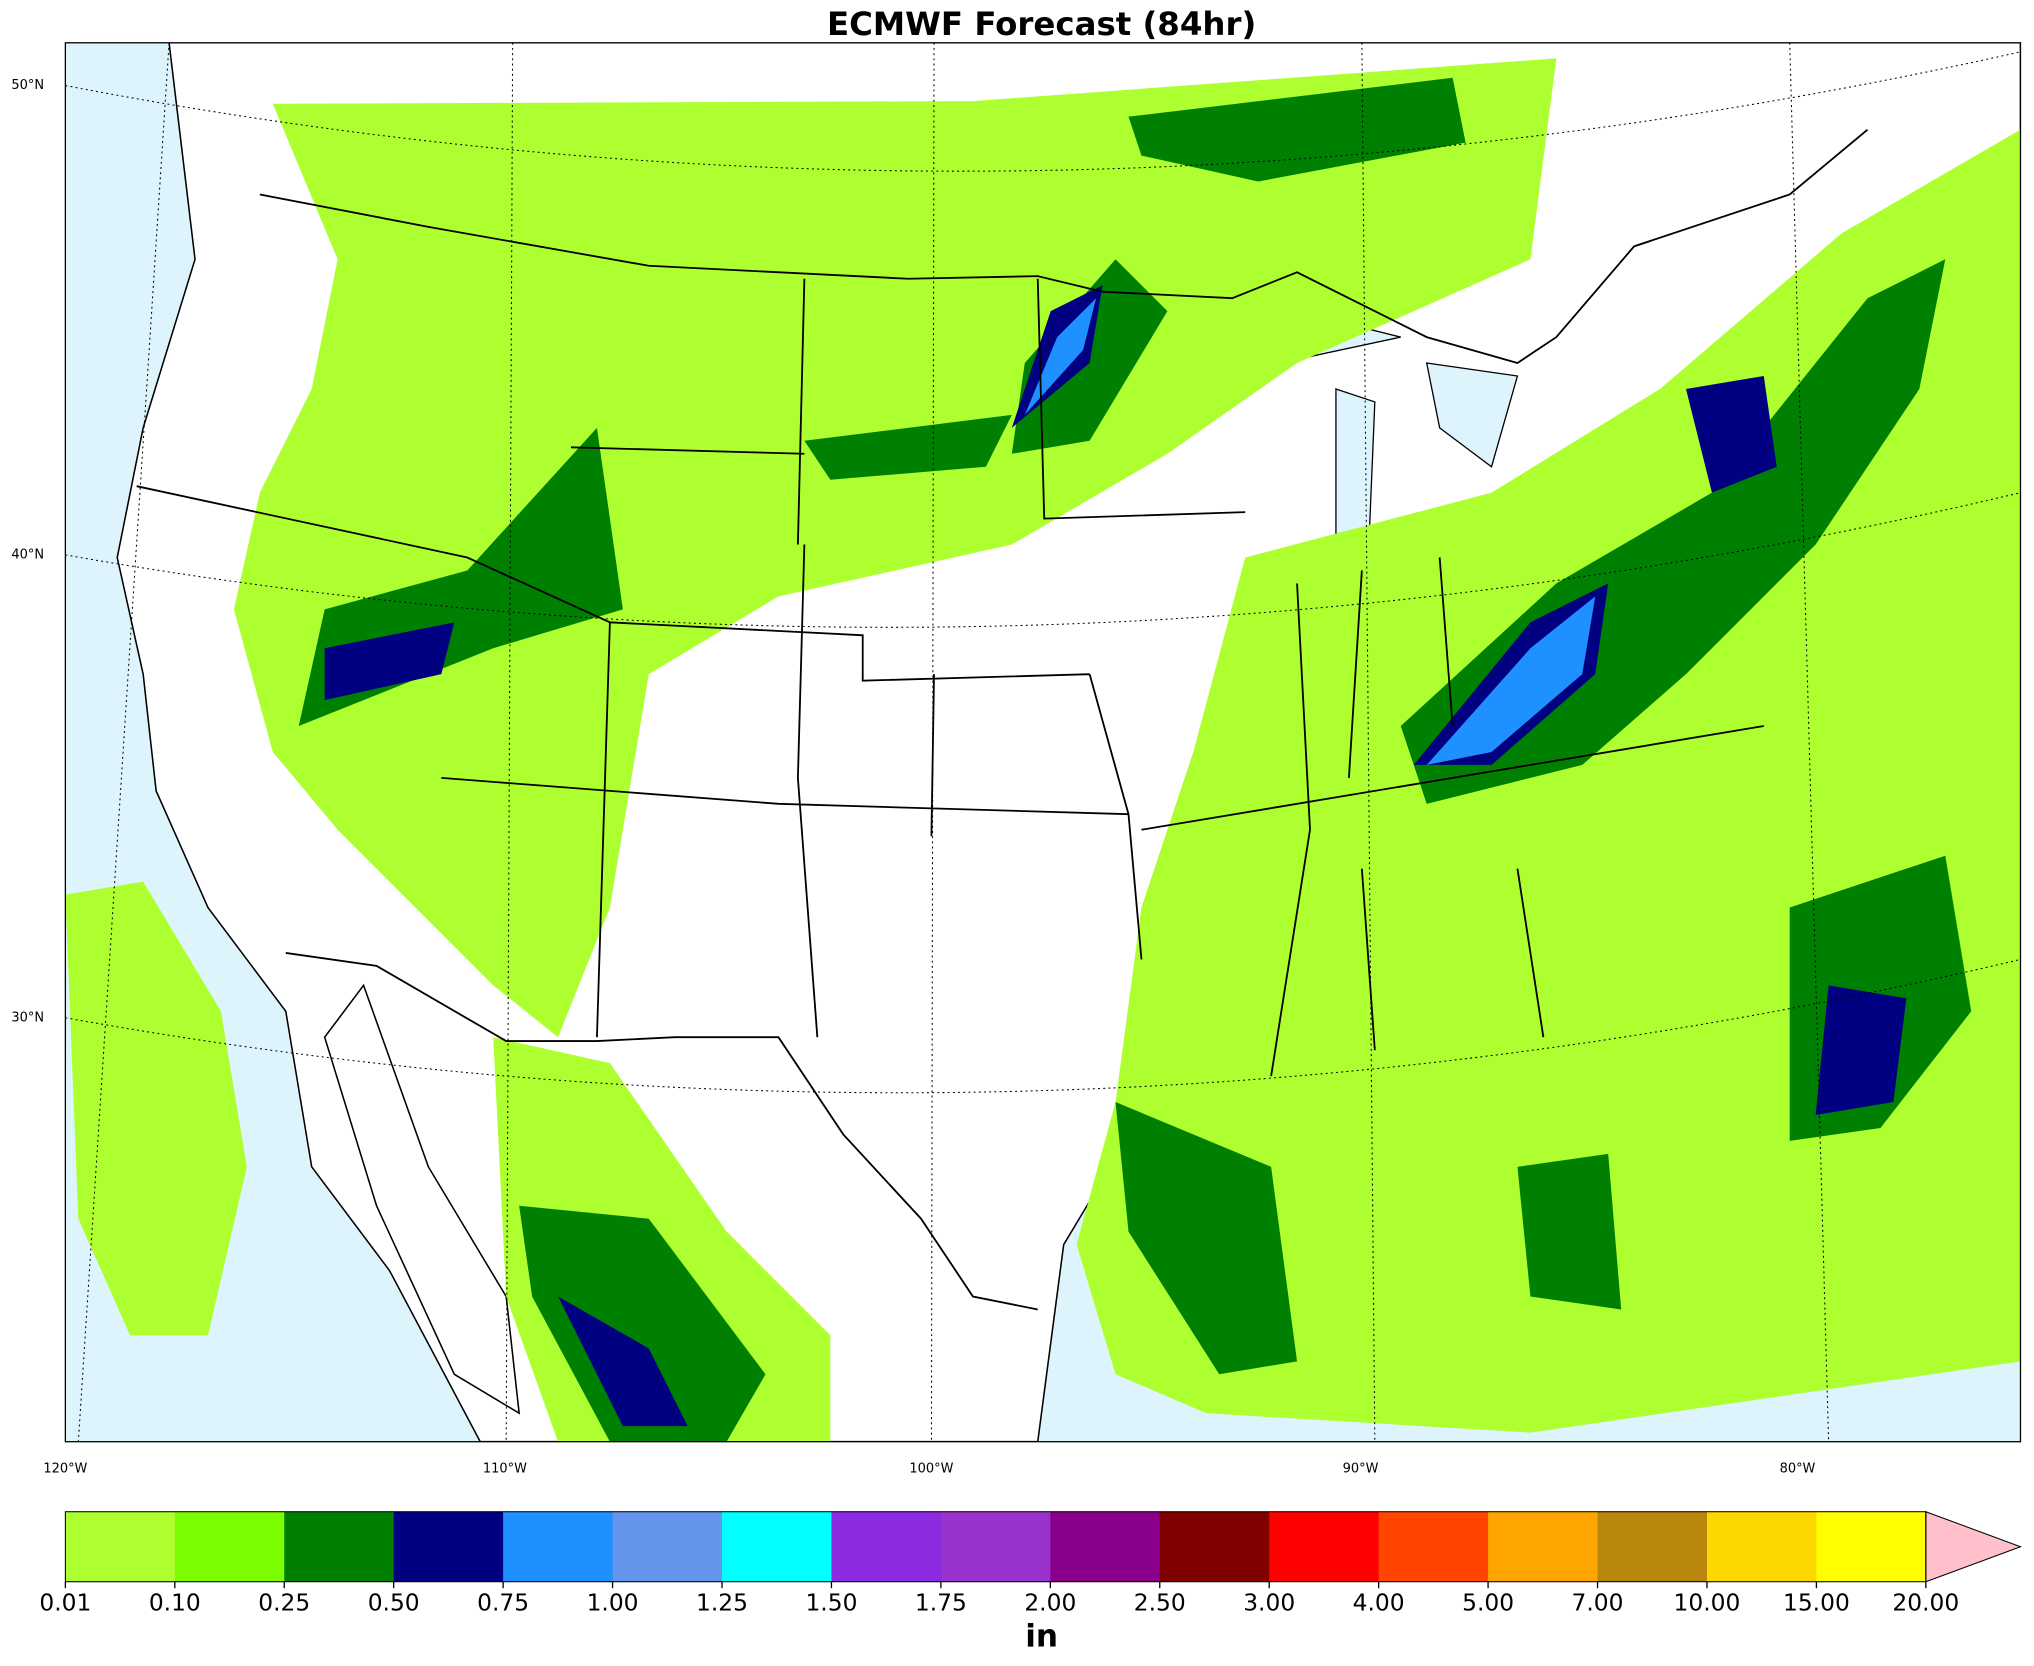  Describe the element at coordinates (831, 1602) in the screenshot. I see `colorbar-tick-label: 1.50` at that location.